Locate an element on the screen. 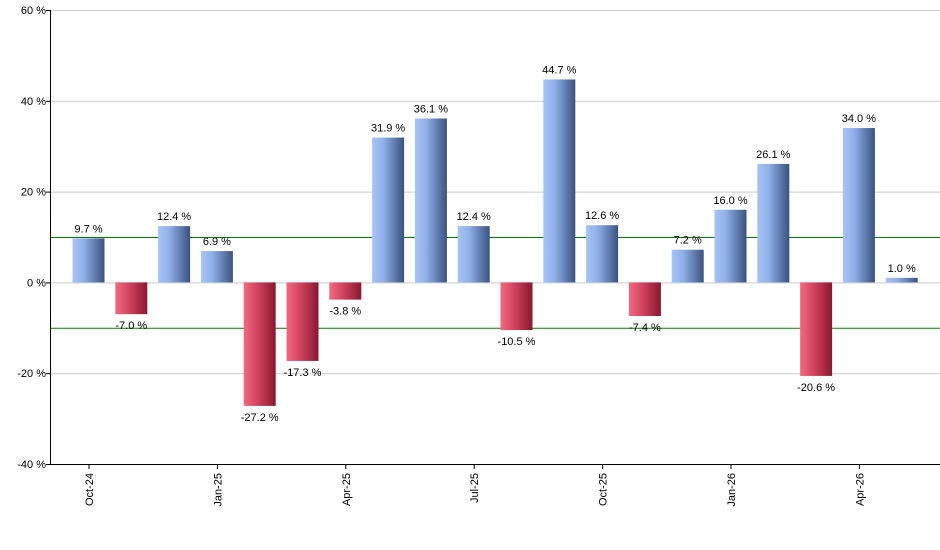 The height and width of the screenshot is (550, 940). bar-value-label: -7.0 % is located at coordinates (131, 326).